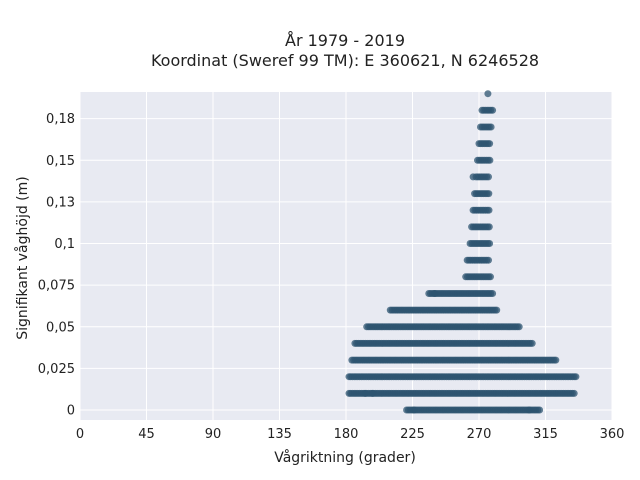 The image size is (640, 480). Describe the element at coordinates (60, 327) in the screenshot. I see `y-tick-label: 0,05` at that location.